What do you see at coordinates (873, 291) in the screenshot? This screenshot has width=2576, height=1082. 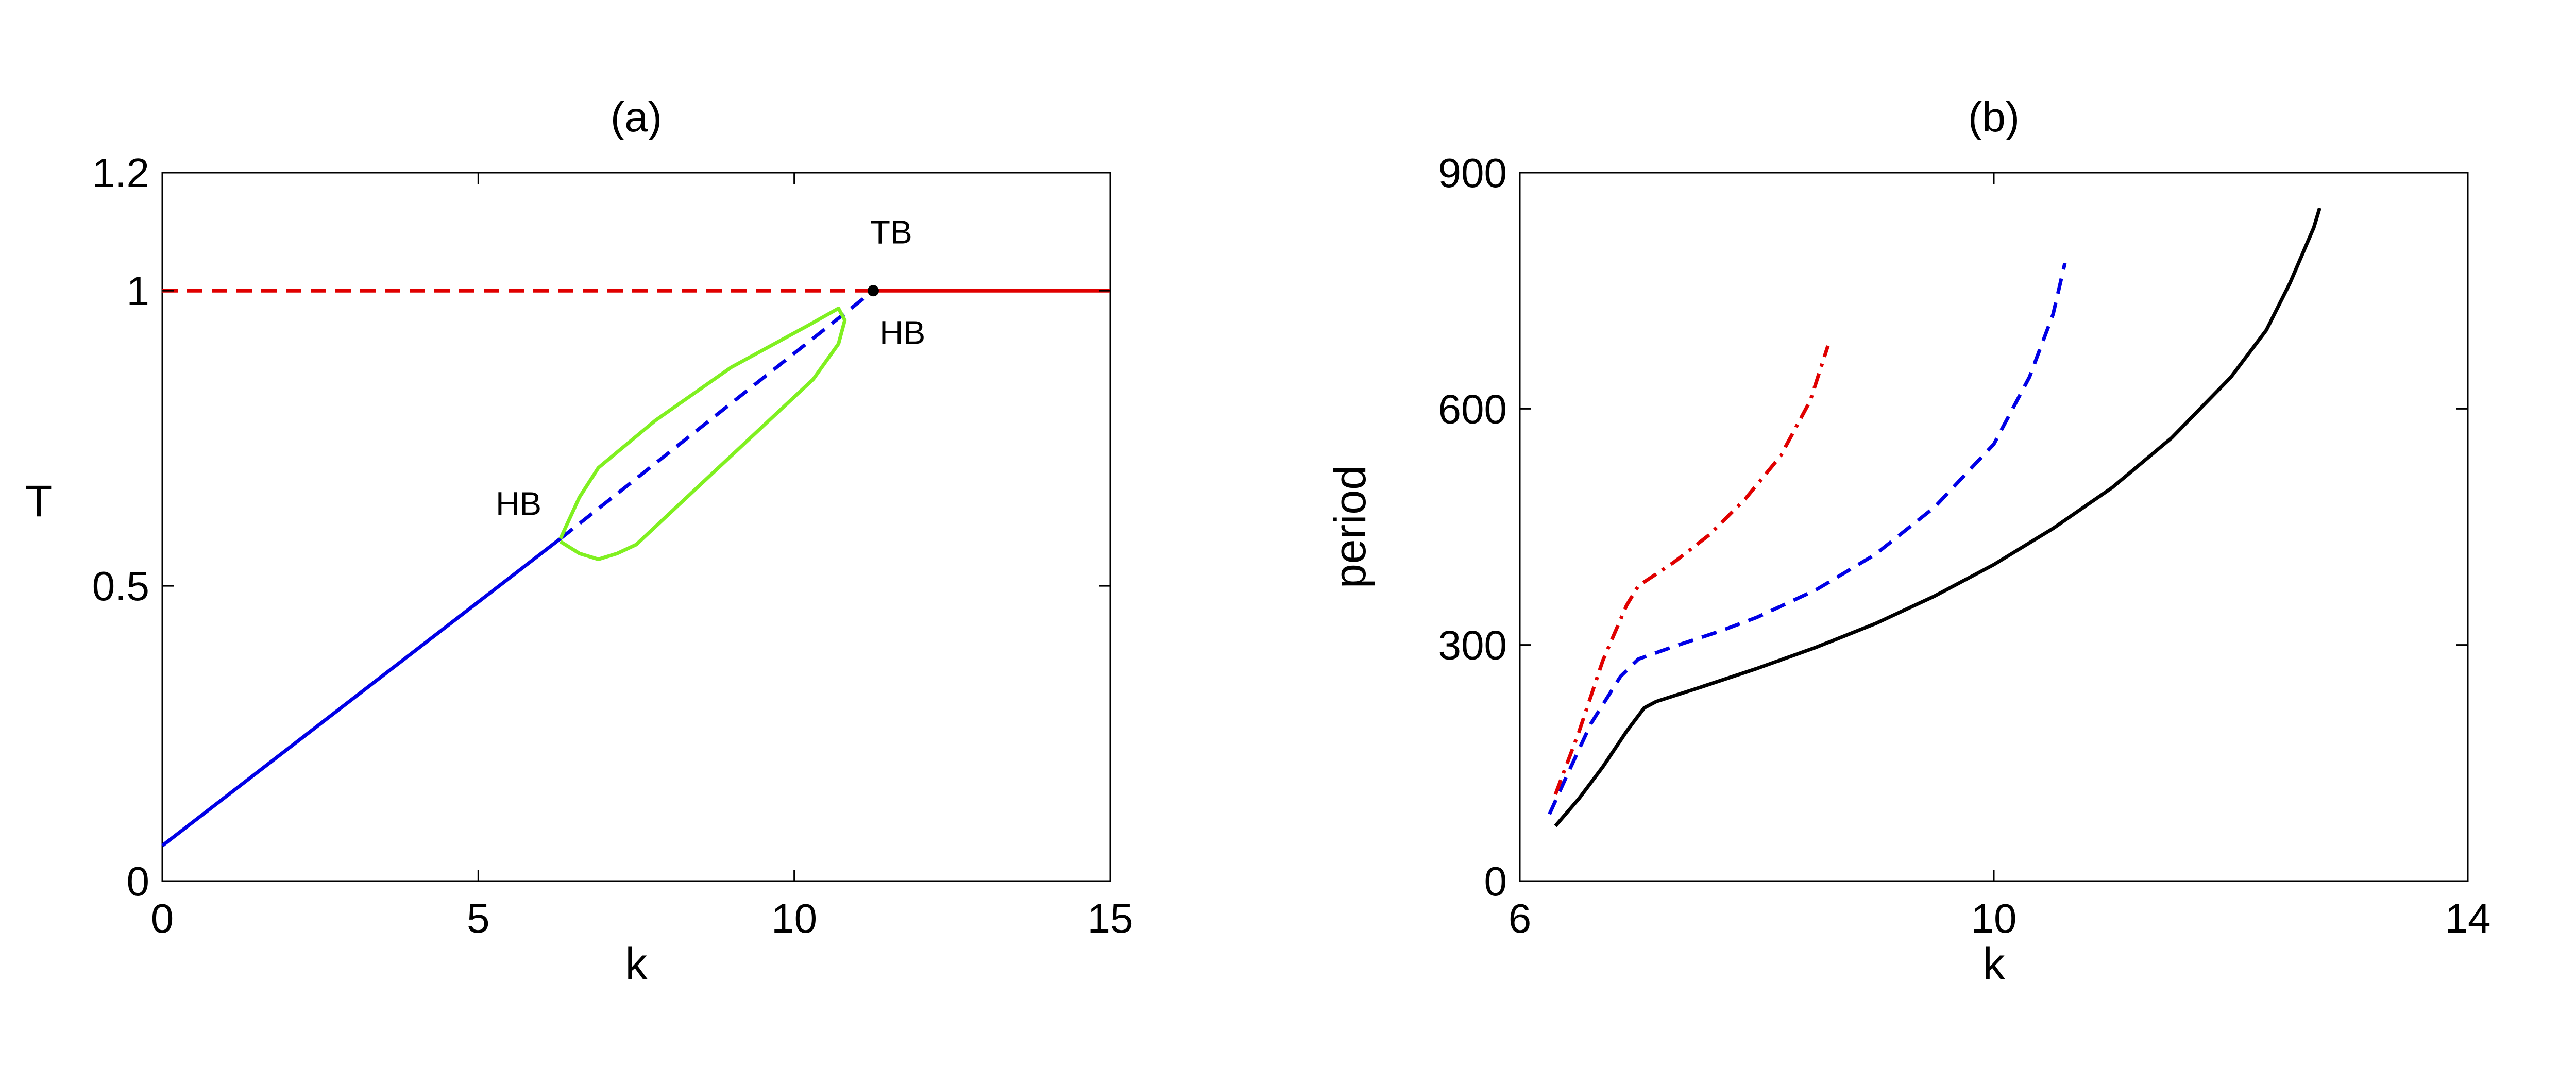 I see `marker-tb-point` at bounding box center [873, 291].